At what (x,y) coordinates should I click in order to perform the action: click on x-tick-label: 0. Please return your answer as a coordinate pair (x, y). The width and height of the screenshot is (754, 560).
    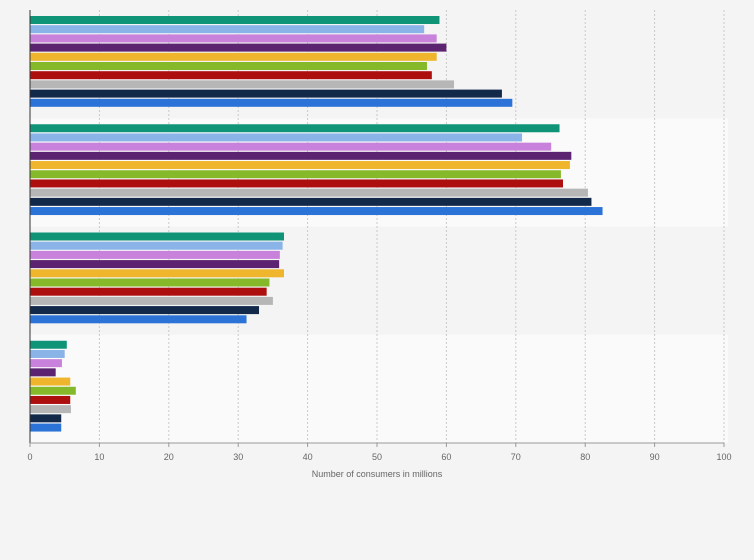
    Looking at the image, I should click on (29, 457).